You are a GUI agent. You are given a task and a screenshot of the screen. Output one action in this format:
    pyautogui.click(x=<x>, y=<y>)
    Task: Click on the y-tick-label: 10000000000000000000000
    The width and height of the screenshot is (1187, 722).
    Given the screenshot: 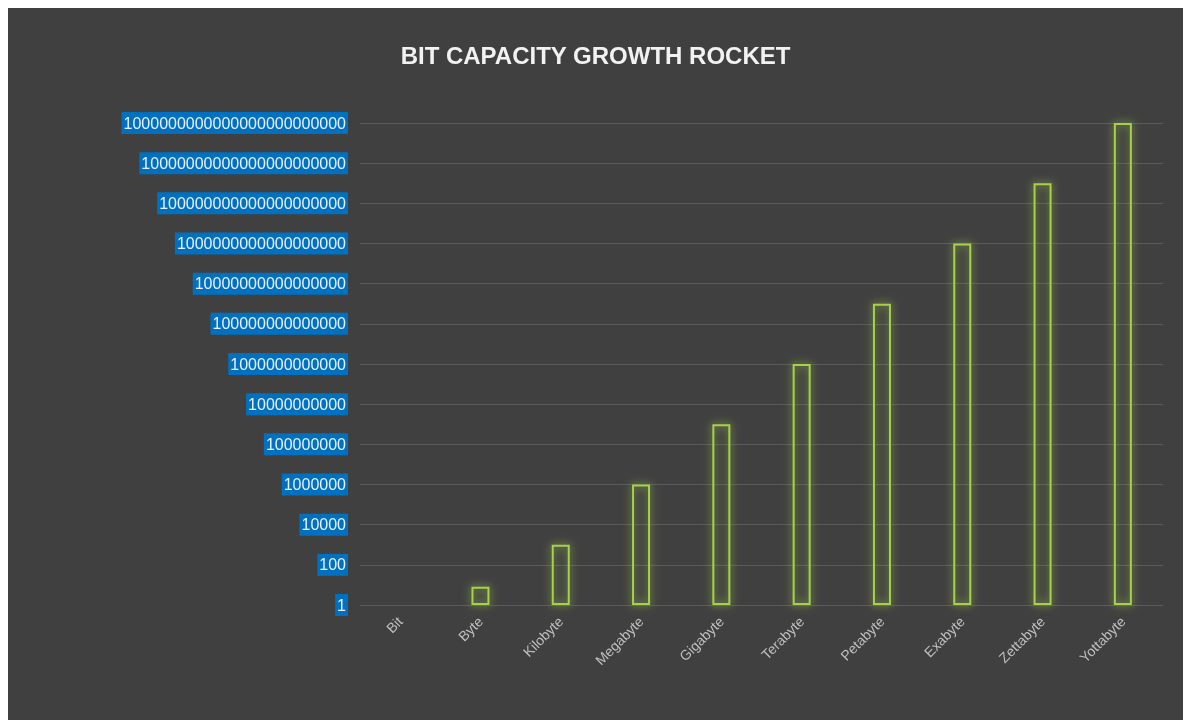 What is the action you would take?
    pyautogui.click(x=244, y=163)
    